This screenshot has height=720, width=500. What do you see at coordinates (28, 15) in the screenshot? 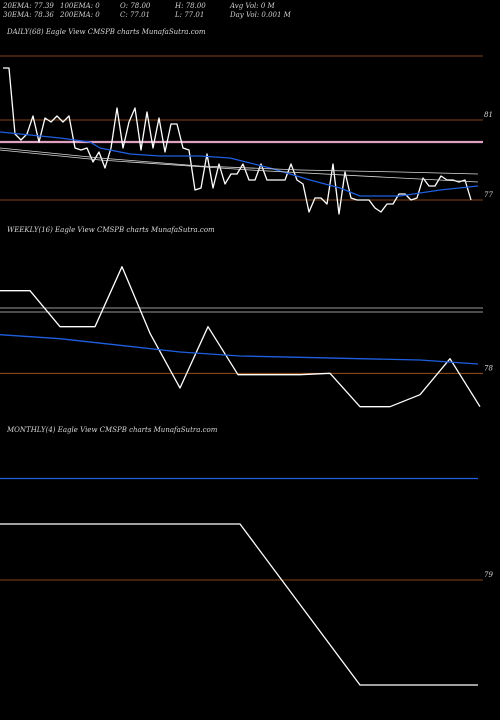
I see `header-30ema: 30EMA: 78.36` at bounding box center [28, 15].